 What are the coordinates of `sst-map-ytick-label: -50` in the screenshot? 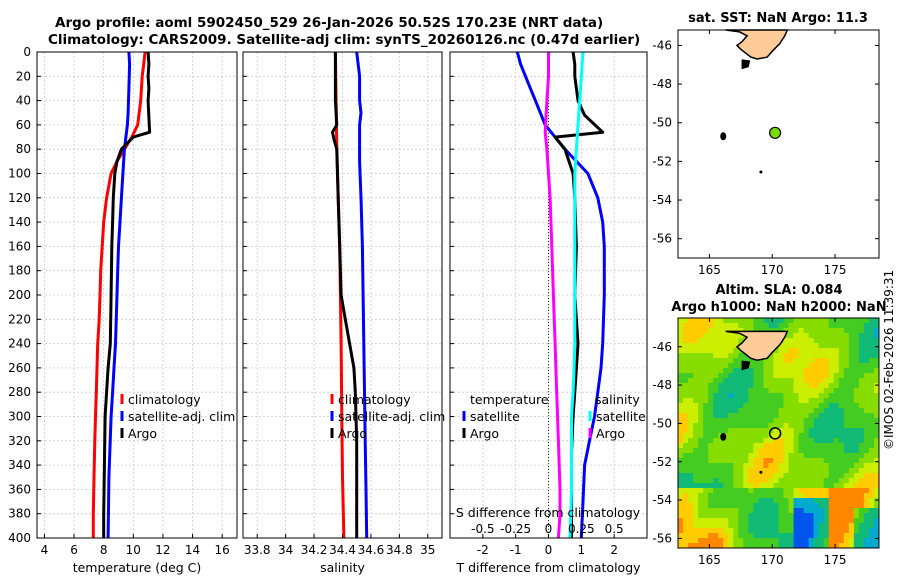 It's located at (662, 123).